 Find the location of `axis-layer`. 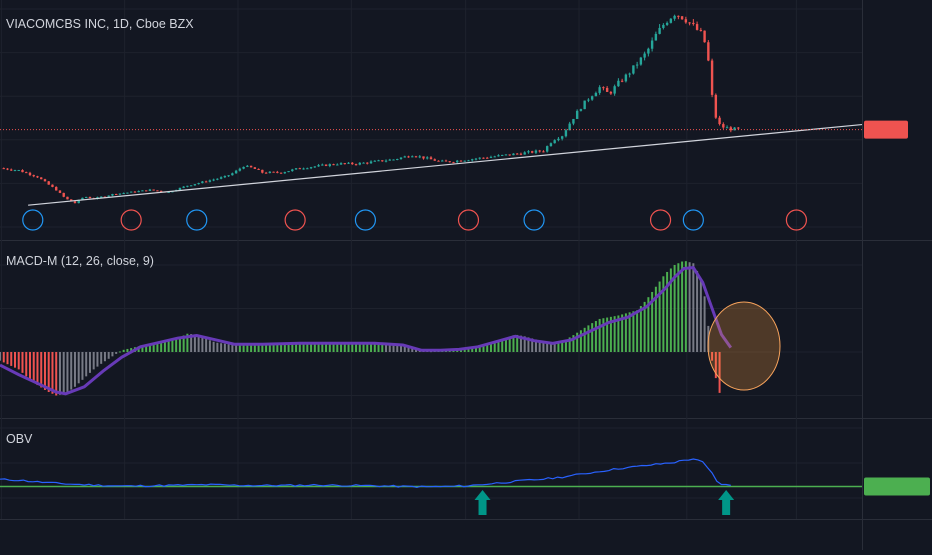

axis-layer is located at coordinates (897, 308).